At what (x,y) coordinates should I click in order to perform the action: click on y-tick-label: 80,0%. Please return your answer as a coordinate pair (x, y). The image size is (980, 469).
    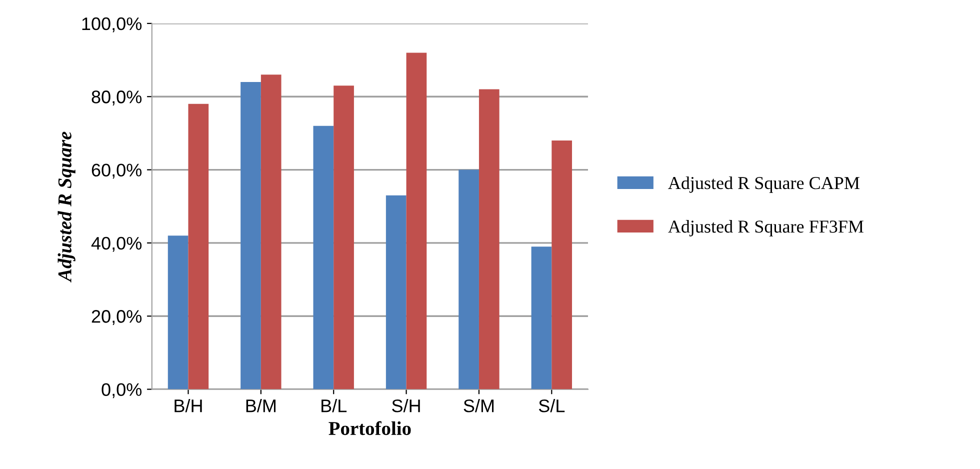
    Looking at the image, I should click on (117, 98).